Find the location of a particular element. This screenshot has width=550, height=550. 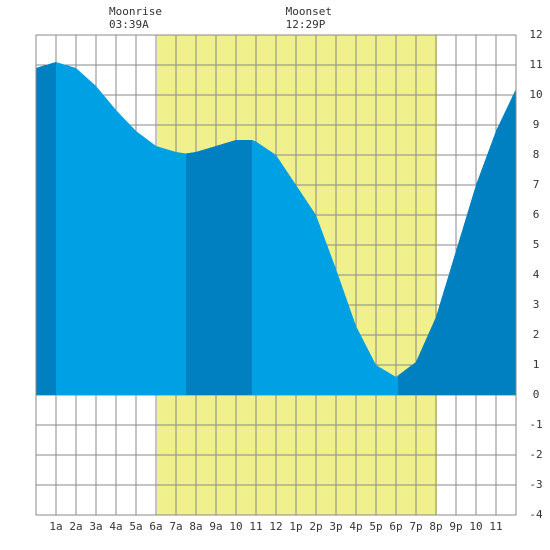

x-tick-label: 4a is located at coordinates (115, 526).